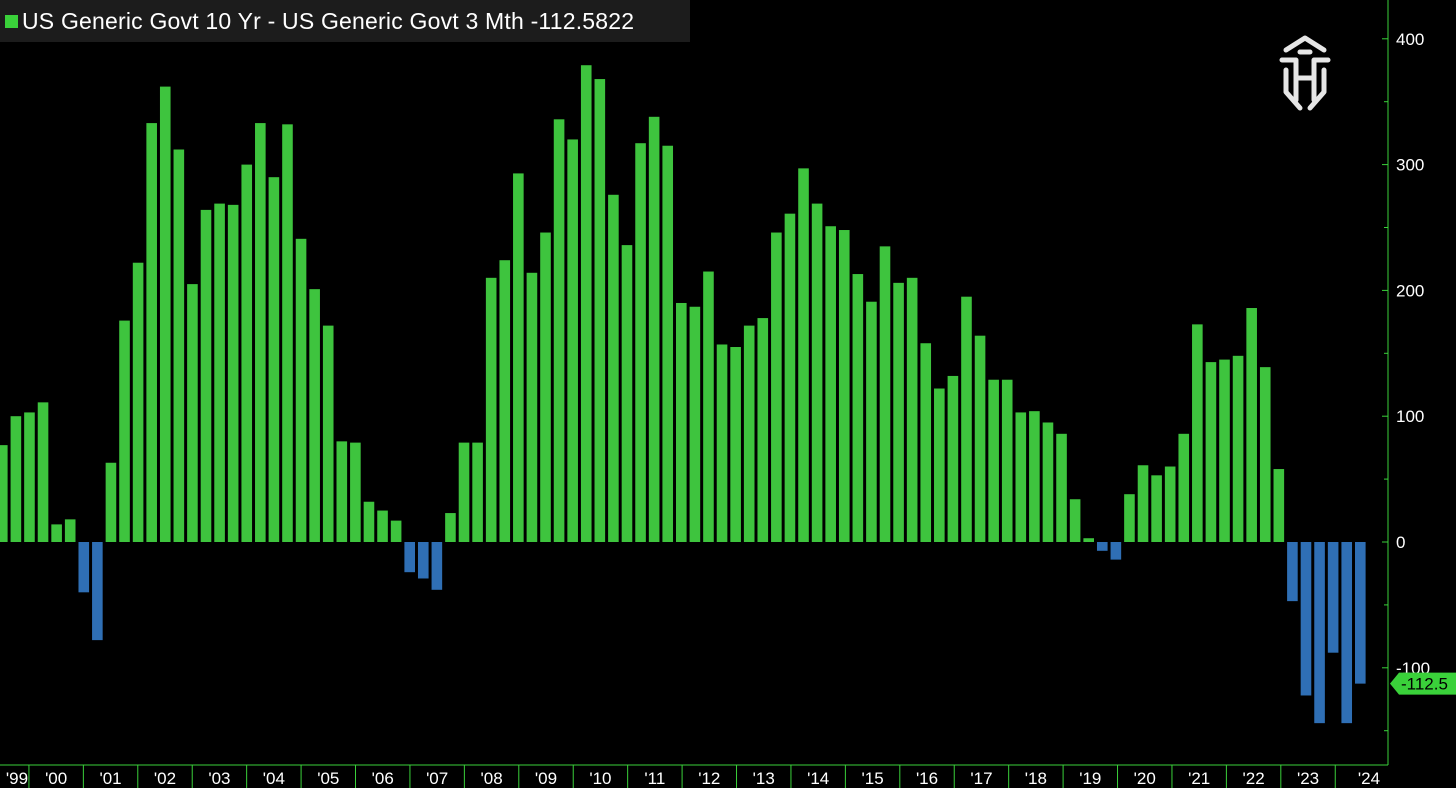 This screenshot has width=1456, height=788. I want to click on x-tick-label: '22, so click(1254, 778).